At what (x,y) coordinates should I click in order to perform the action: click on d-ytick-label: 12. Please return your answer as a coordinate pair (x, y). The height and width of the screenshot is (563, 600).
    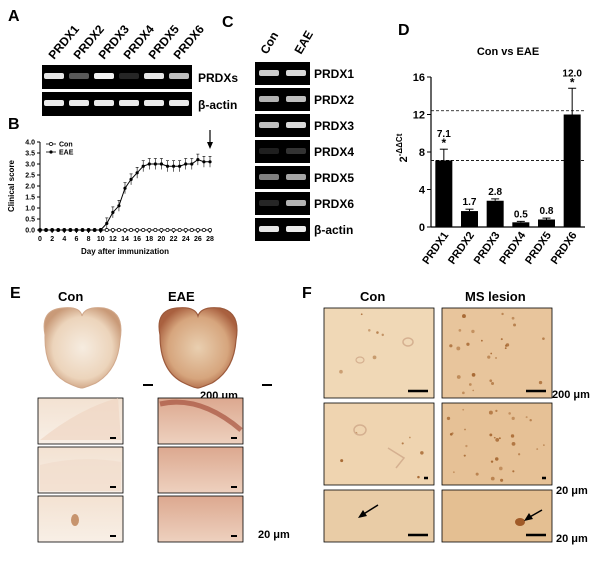
    Looking at the image, I should click on (419, 116).